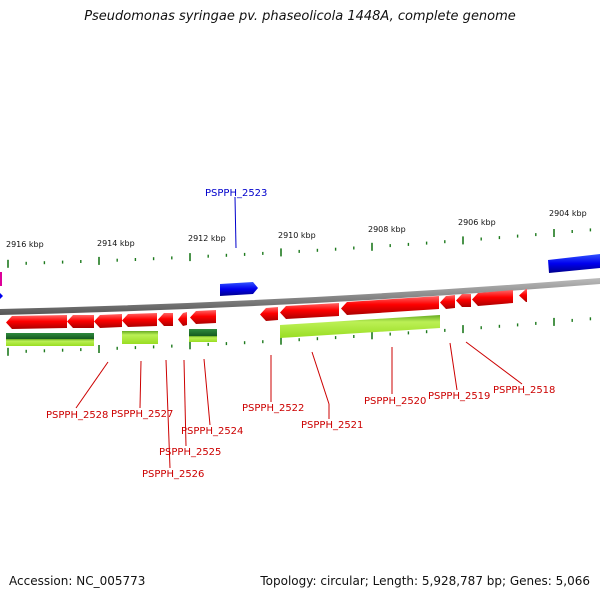 The width and height of the screenshot is (600, 600). What do you see at coordinates (203, 317) in the screenshot?
I see `gene-pspph-2524b` at bounding box center [203, 317].